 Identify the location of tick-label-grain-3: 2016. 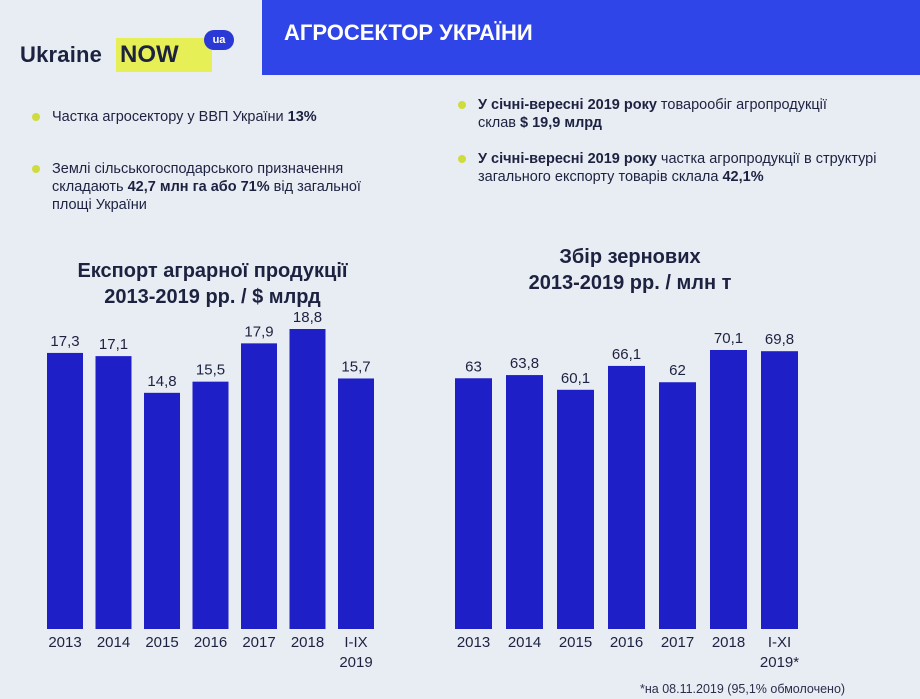
(626, 642).